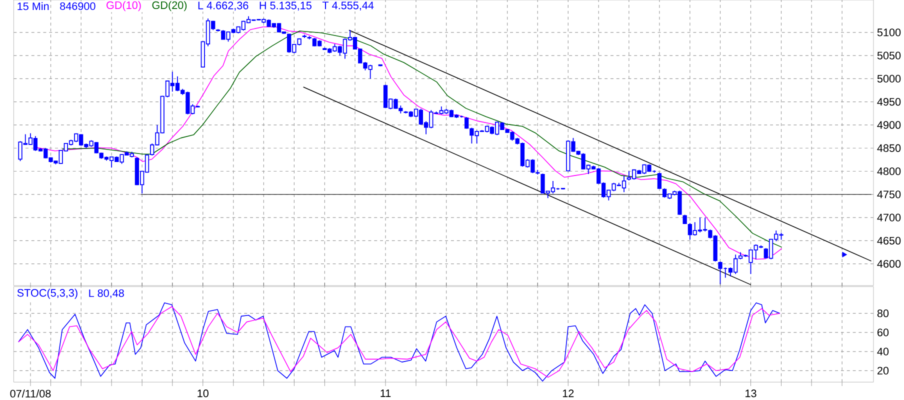 The width and height of the screenshot is (904, 400). I want to click on y-tick-label: 4650, so click(889, 240).